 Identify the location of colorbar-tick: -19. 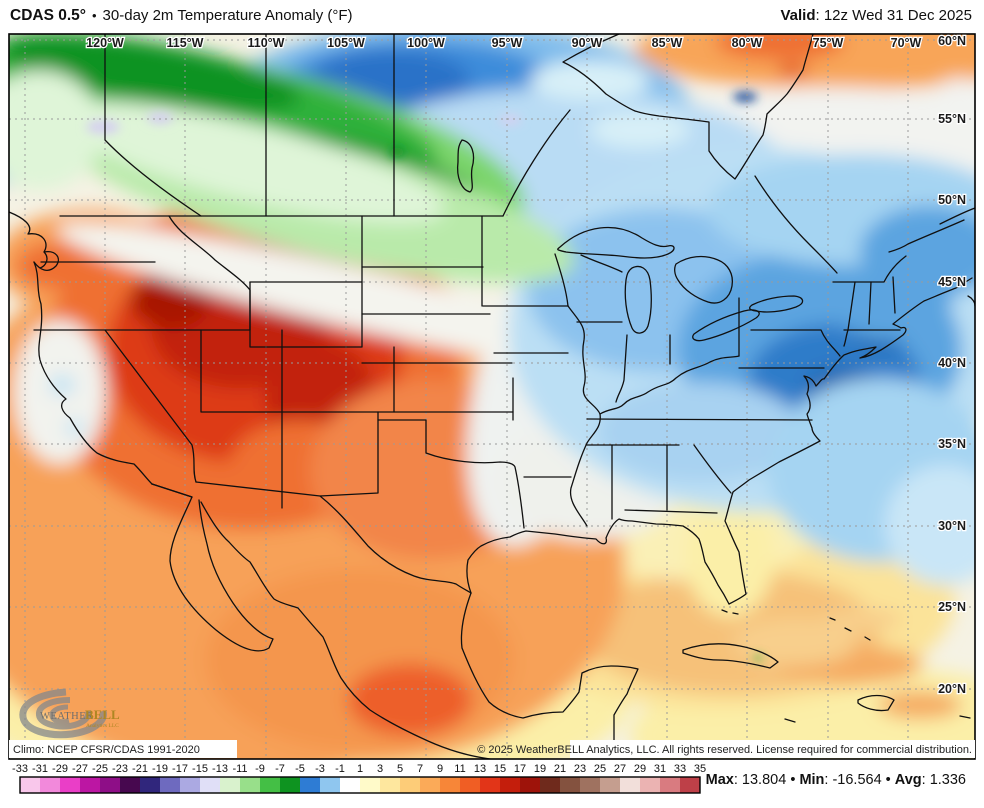
(160, 769).